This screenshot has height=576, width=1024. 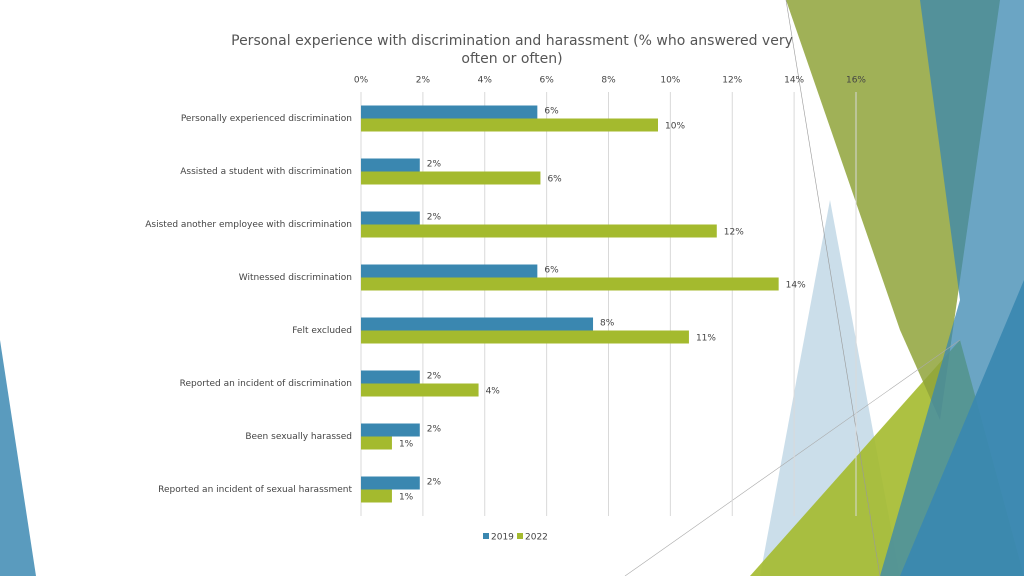 What do you see at coordinates (856, 81) in the screenshot?
I see `x-tick-label: 16%` at bounding box center [856, 81].